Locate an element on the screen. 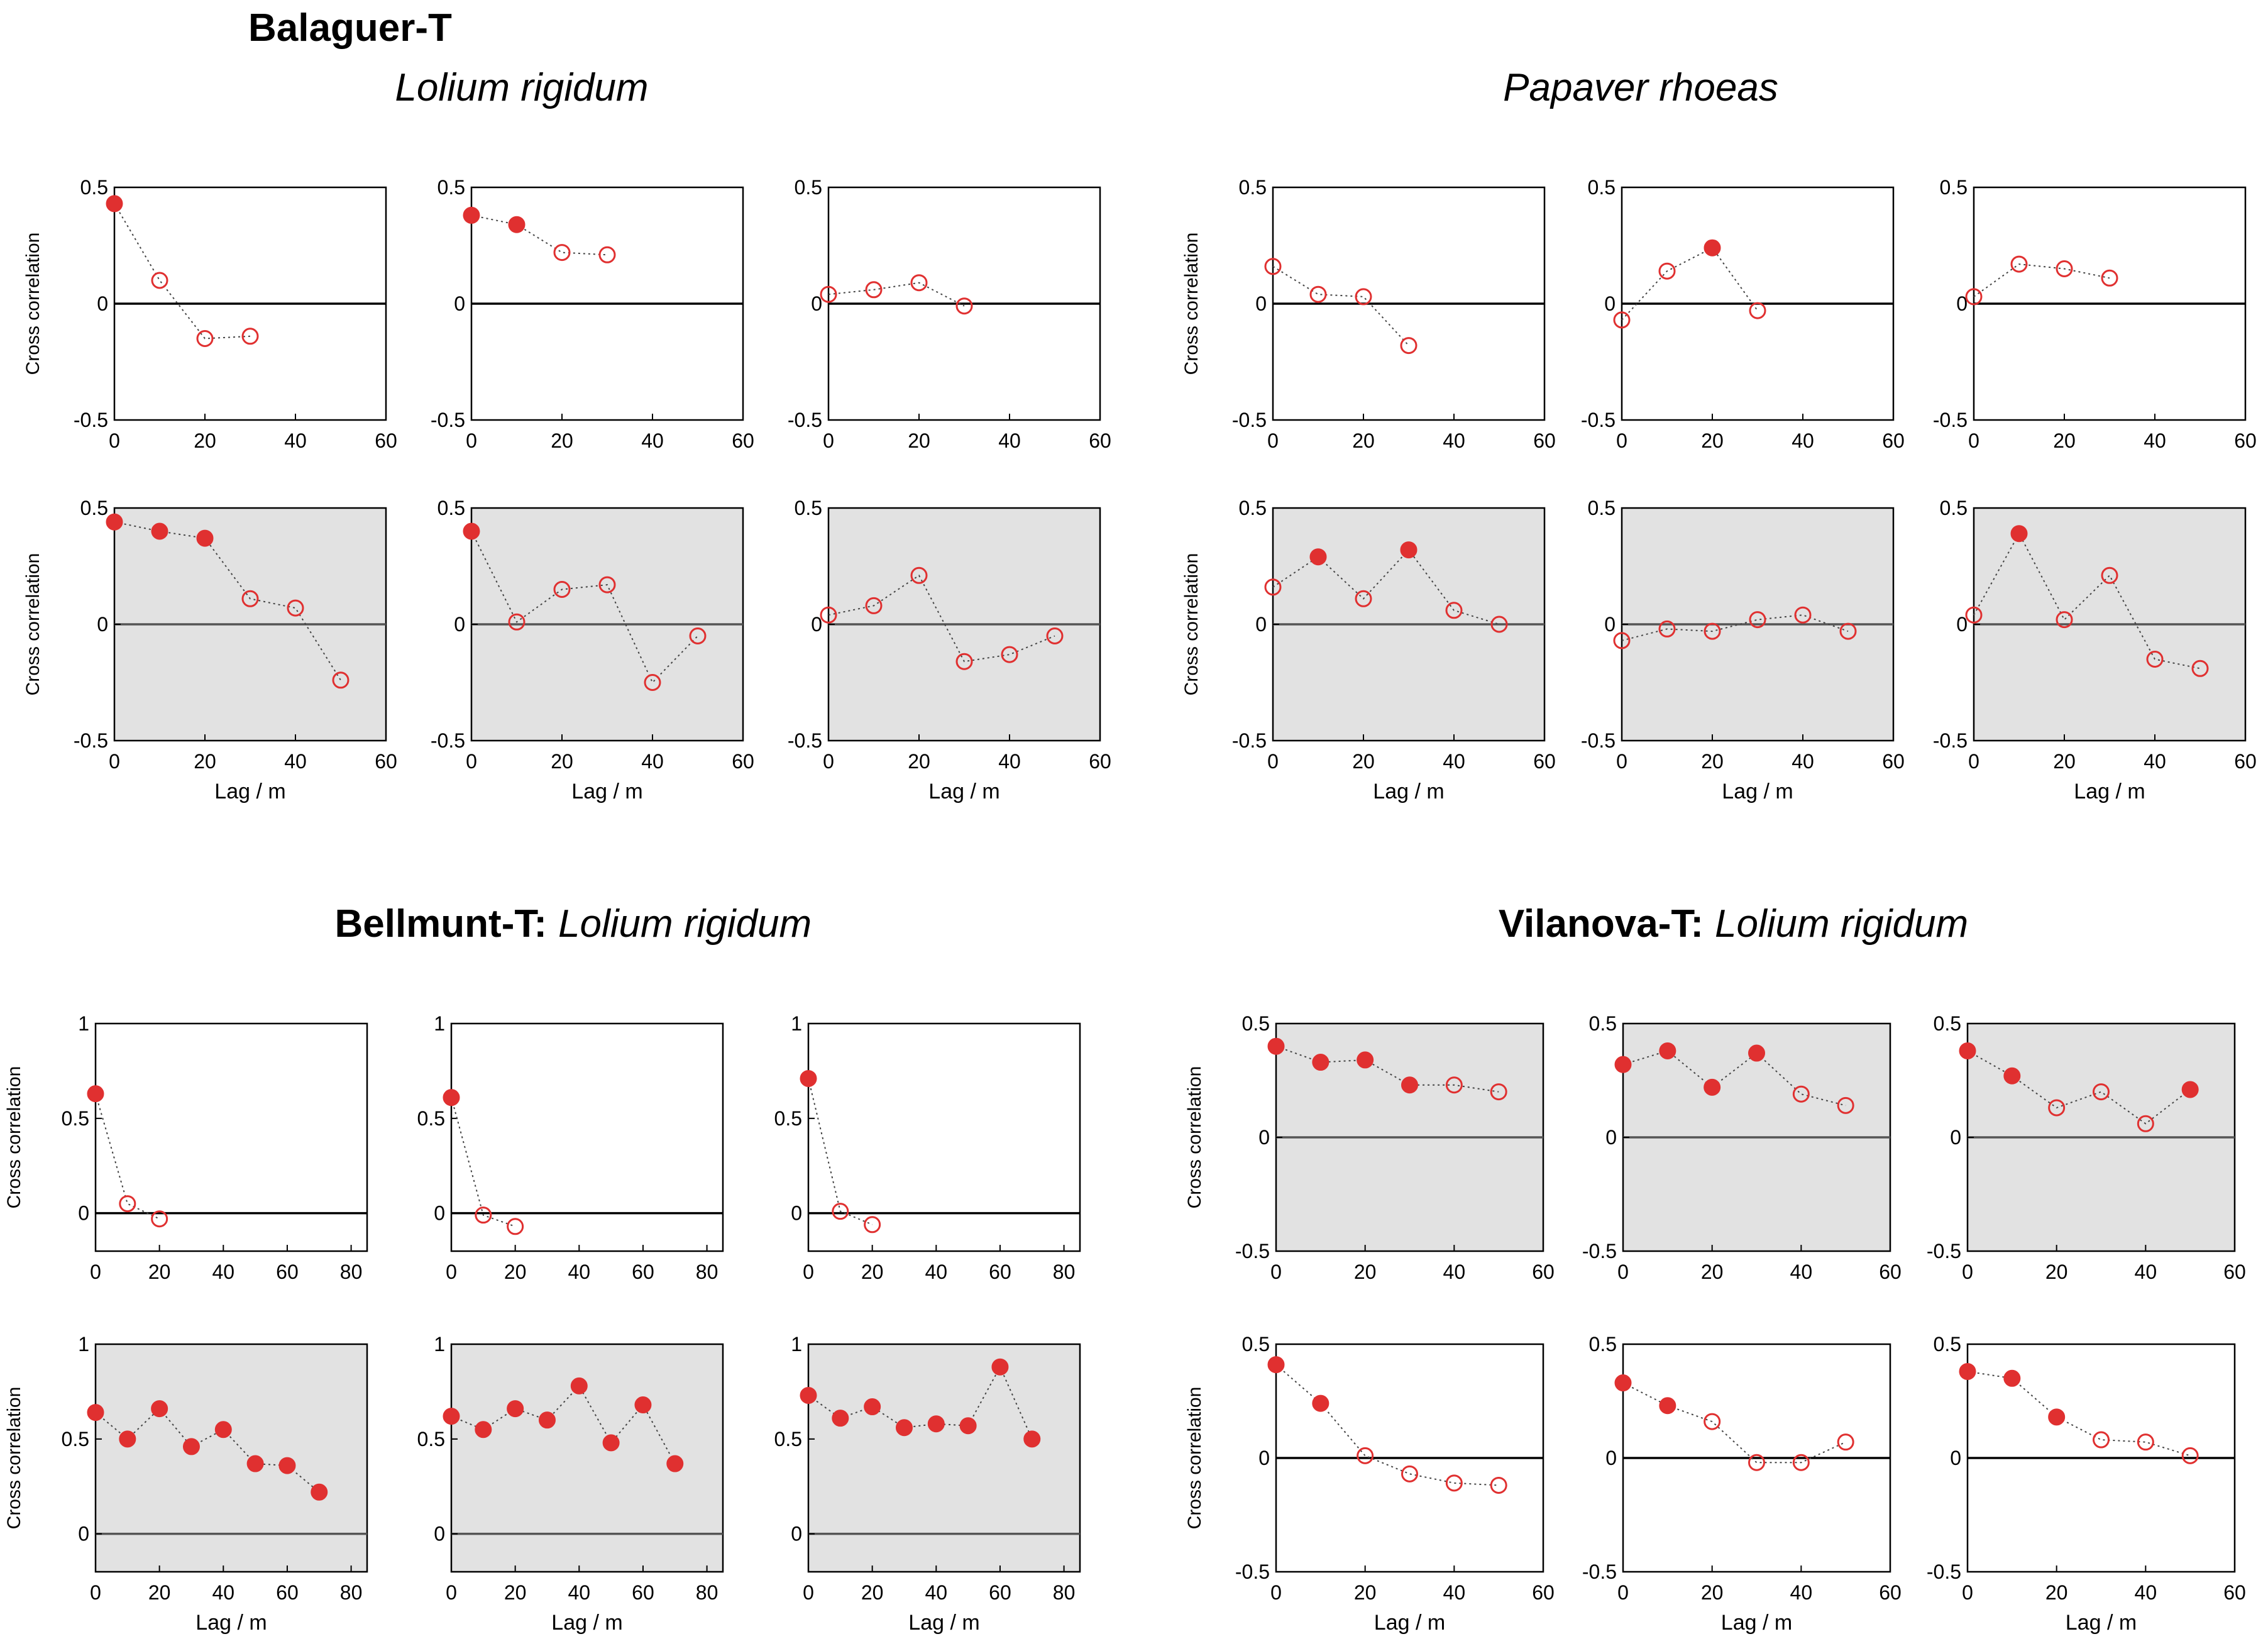  chart-panel: 1 0.5 0 0 20 40 60 80 is located at coordinates (927, 1147).